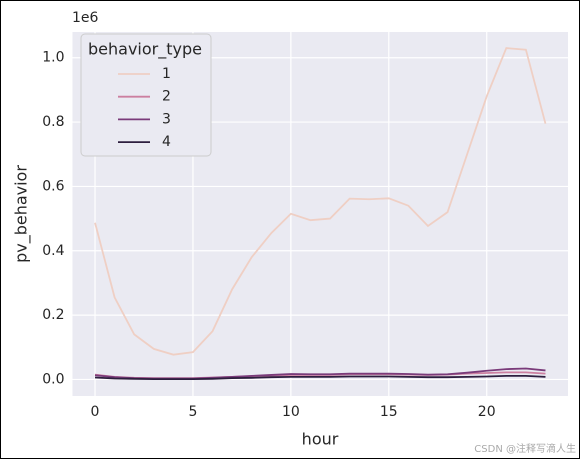 This screenshot has height=459, width=580. What do you see at coordinates (487, 412) in the screenshot?
I see `x-tick-label: 20` at bounding box center [487, 412].